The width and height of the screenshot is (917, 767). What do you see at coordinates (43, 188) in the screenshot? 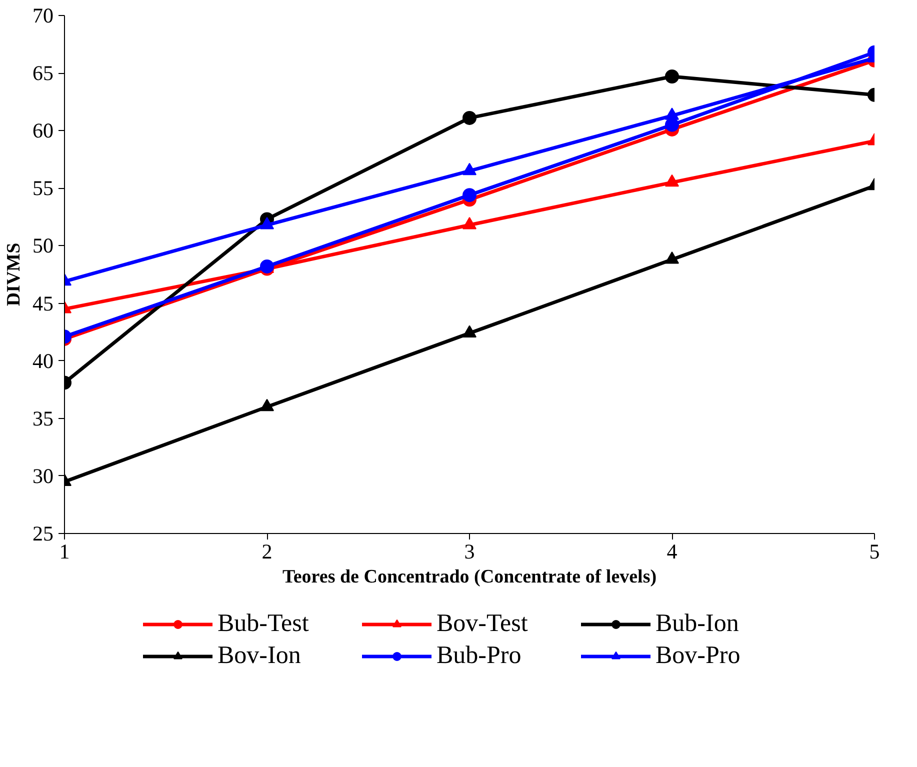
I see `y-tick-label: 55` at bounding box center [43, 188].